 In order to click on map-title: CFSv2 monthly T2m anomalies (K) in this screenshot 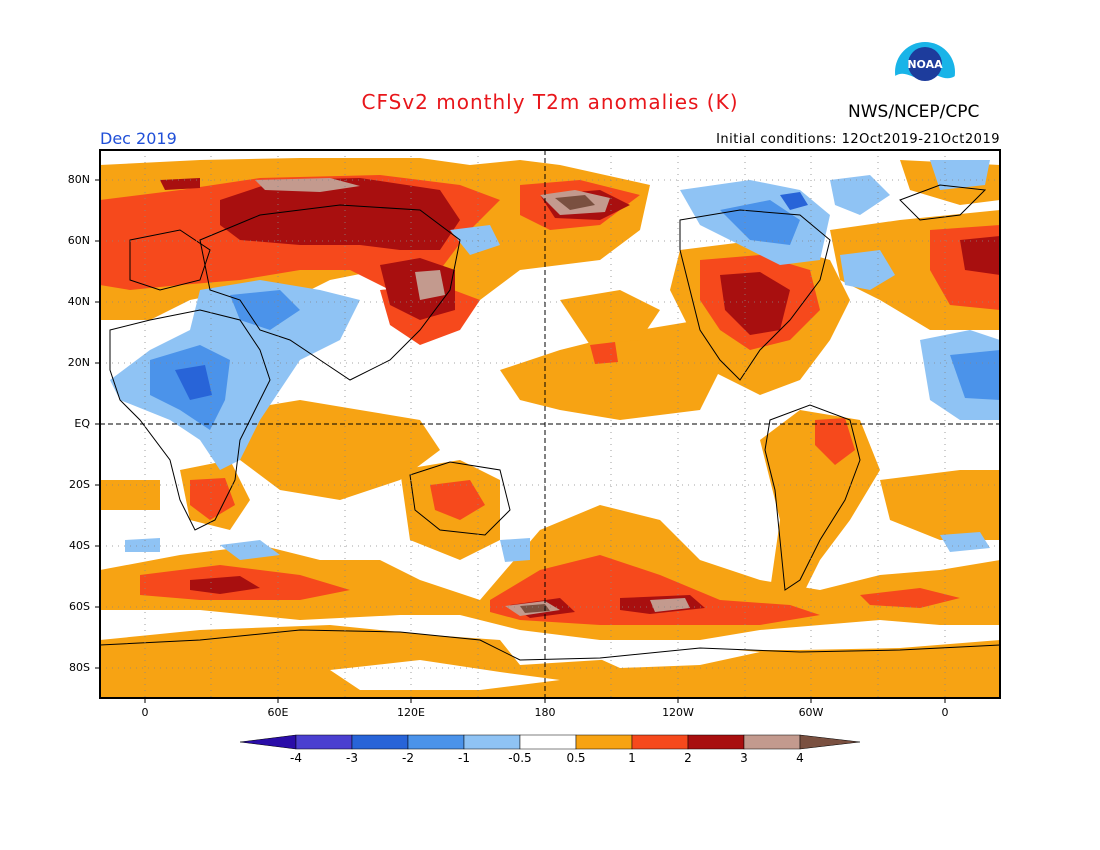, I will do `click(550, 102)`.